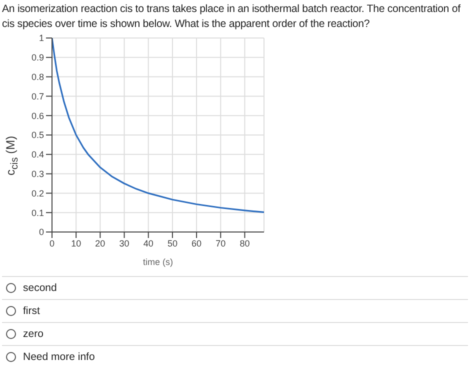  Describe the element at coordinates (37, 213) in the screenshot. I see `y-tick-label: 0.1` at that location.